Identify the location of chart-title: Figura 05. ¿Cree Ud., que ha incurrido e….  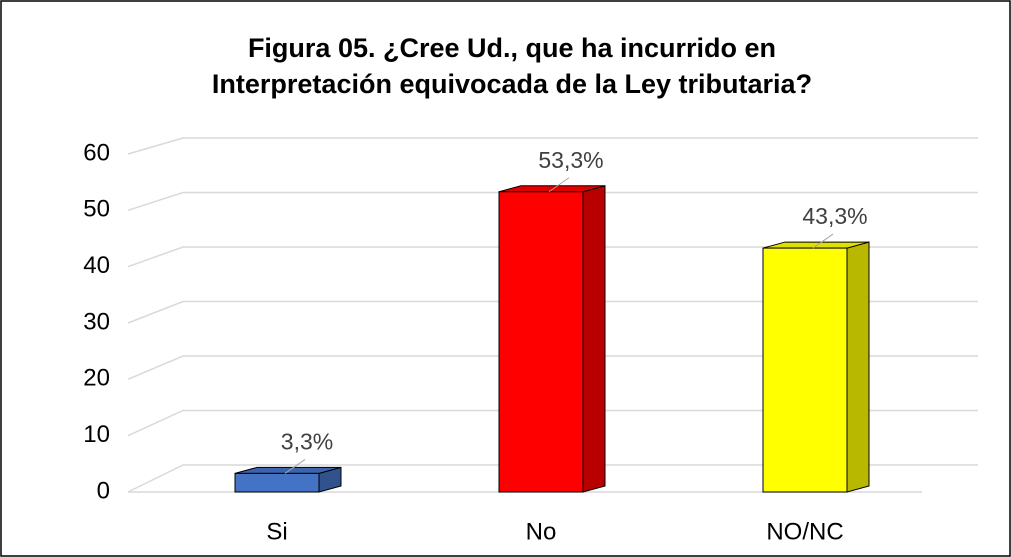
(512, 48).